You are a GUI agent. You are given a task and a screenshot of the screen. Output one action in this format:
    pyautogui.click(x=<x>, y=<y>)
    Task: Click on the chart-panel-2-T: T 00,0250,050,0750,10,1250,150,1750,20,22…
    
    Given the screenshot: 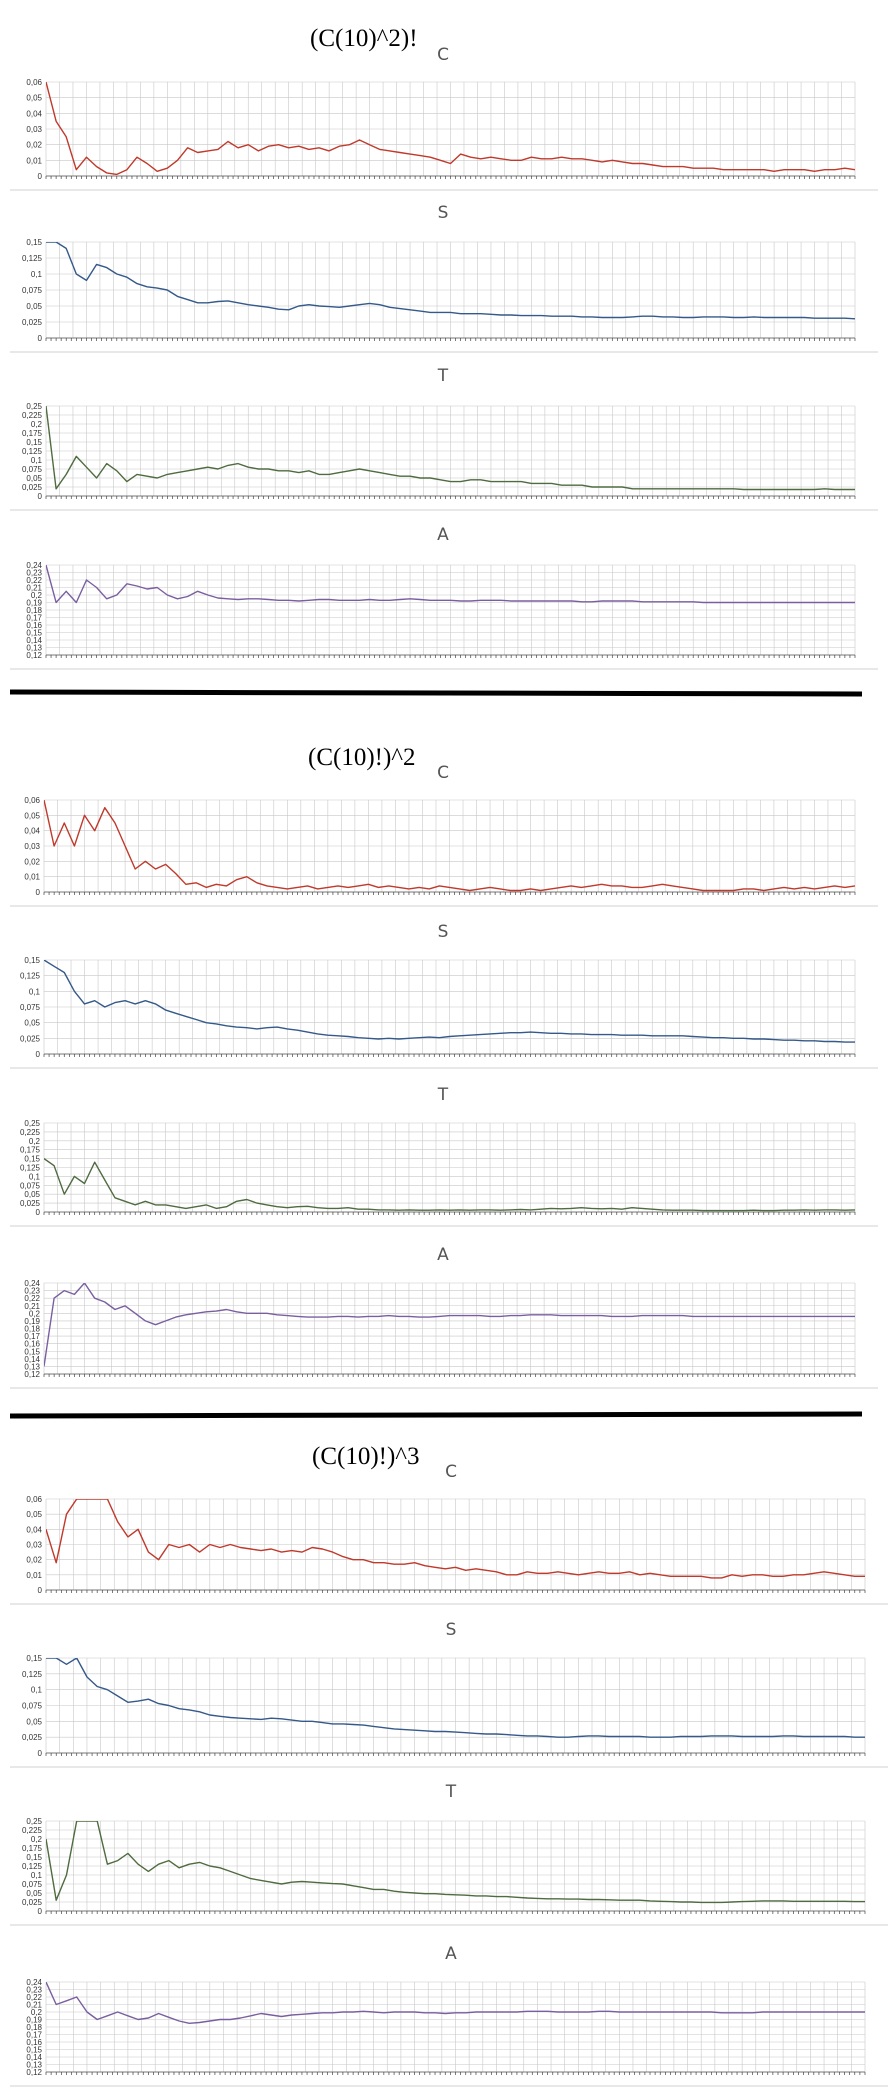 What is the action you would take?
    pyautogui.click(x=444, y=1156)
    